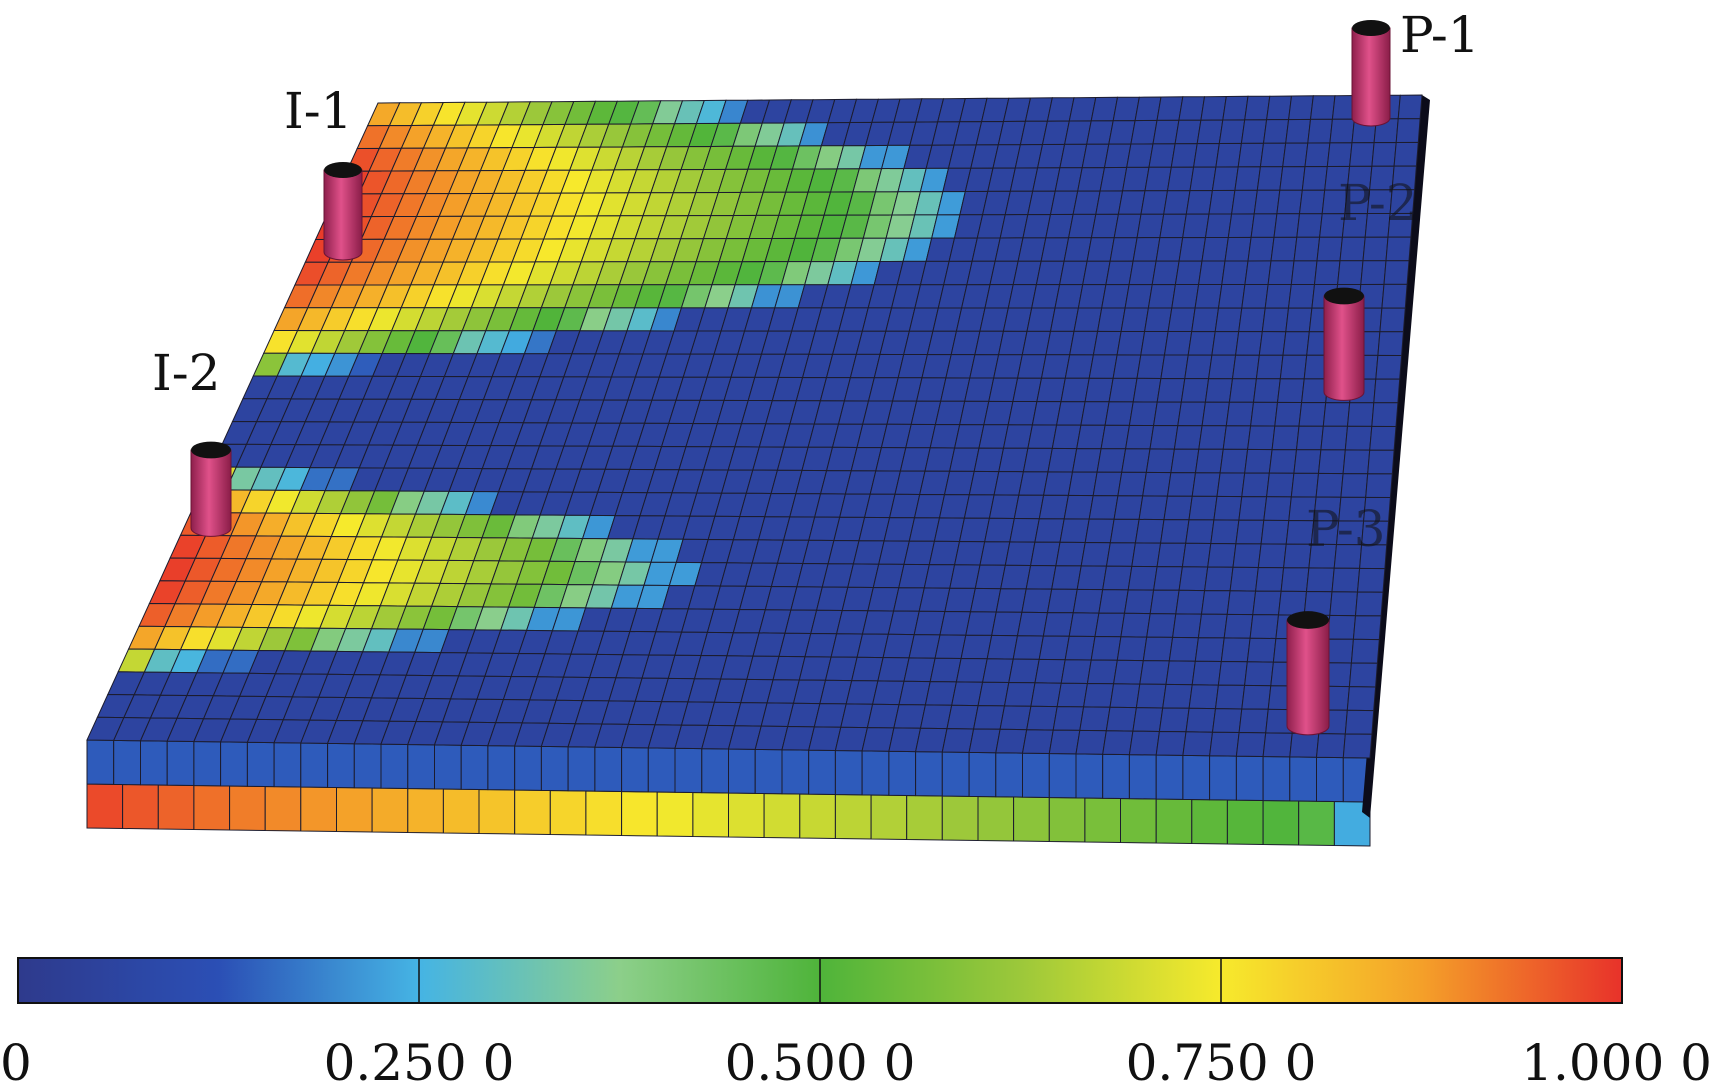 This screenshot has height=1084, width=1714. I want to click on well-label-p-1: P-1, so click(1440, 35).